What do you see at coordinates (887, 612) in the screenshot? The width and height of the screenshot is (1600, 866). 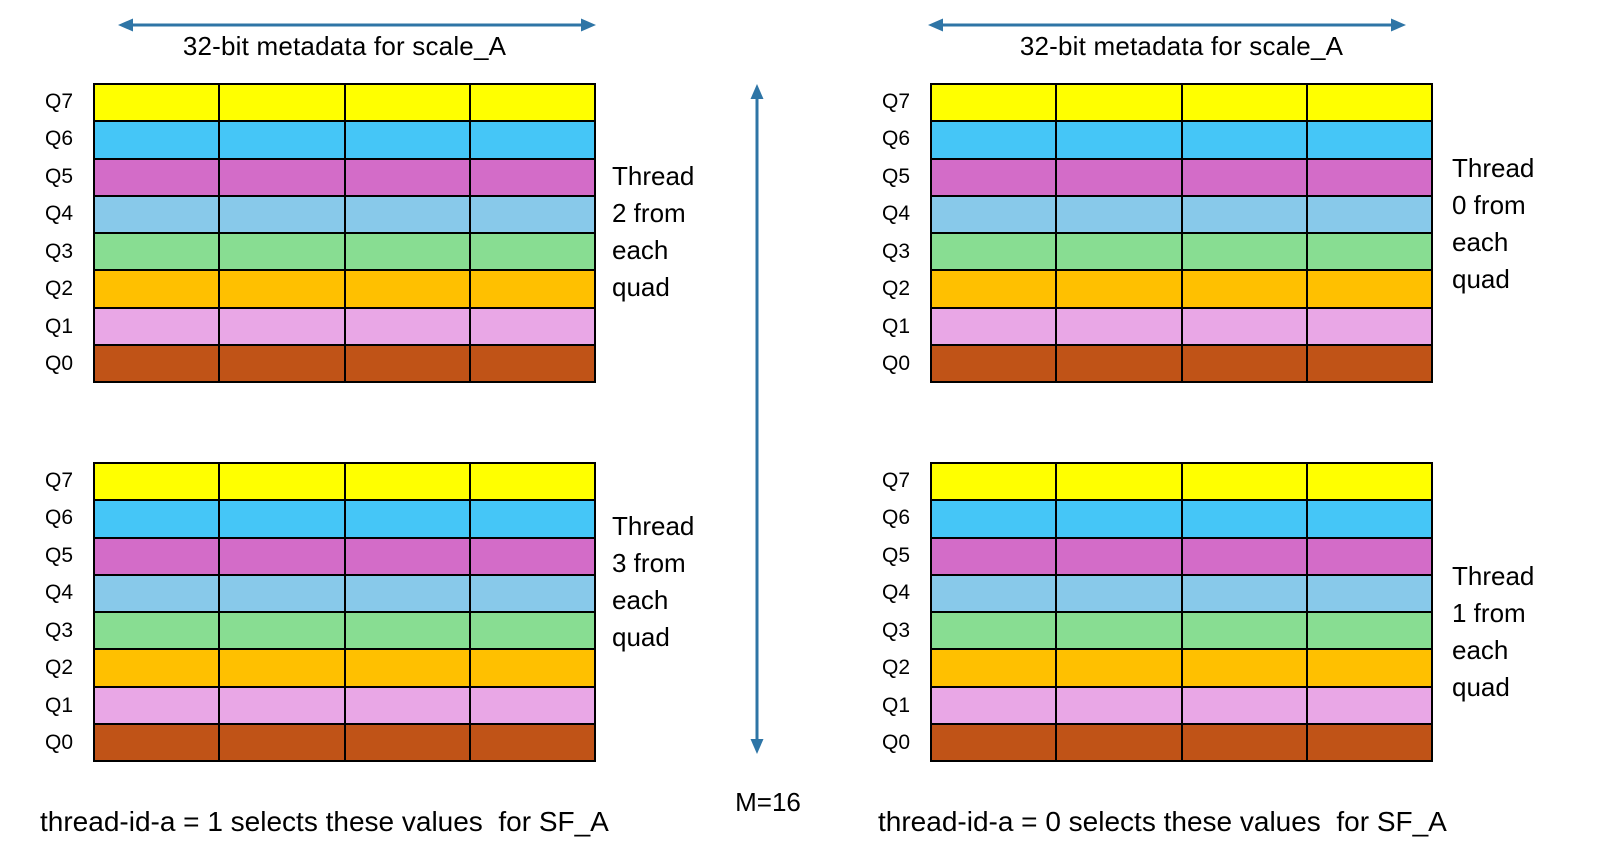 I see `row-labels-bottom-right: Q7 Q6 Q5 Q4 Q3 Q2 Q1 Q0` at bounding box center [887, 612].